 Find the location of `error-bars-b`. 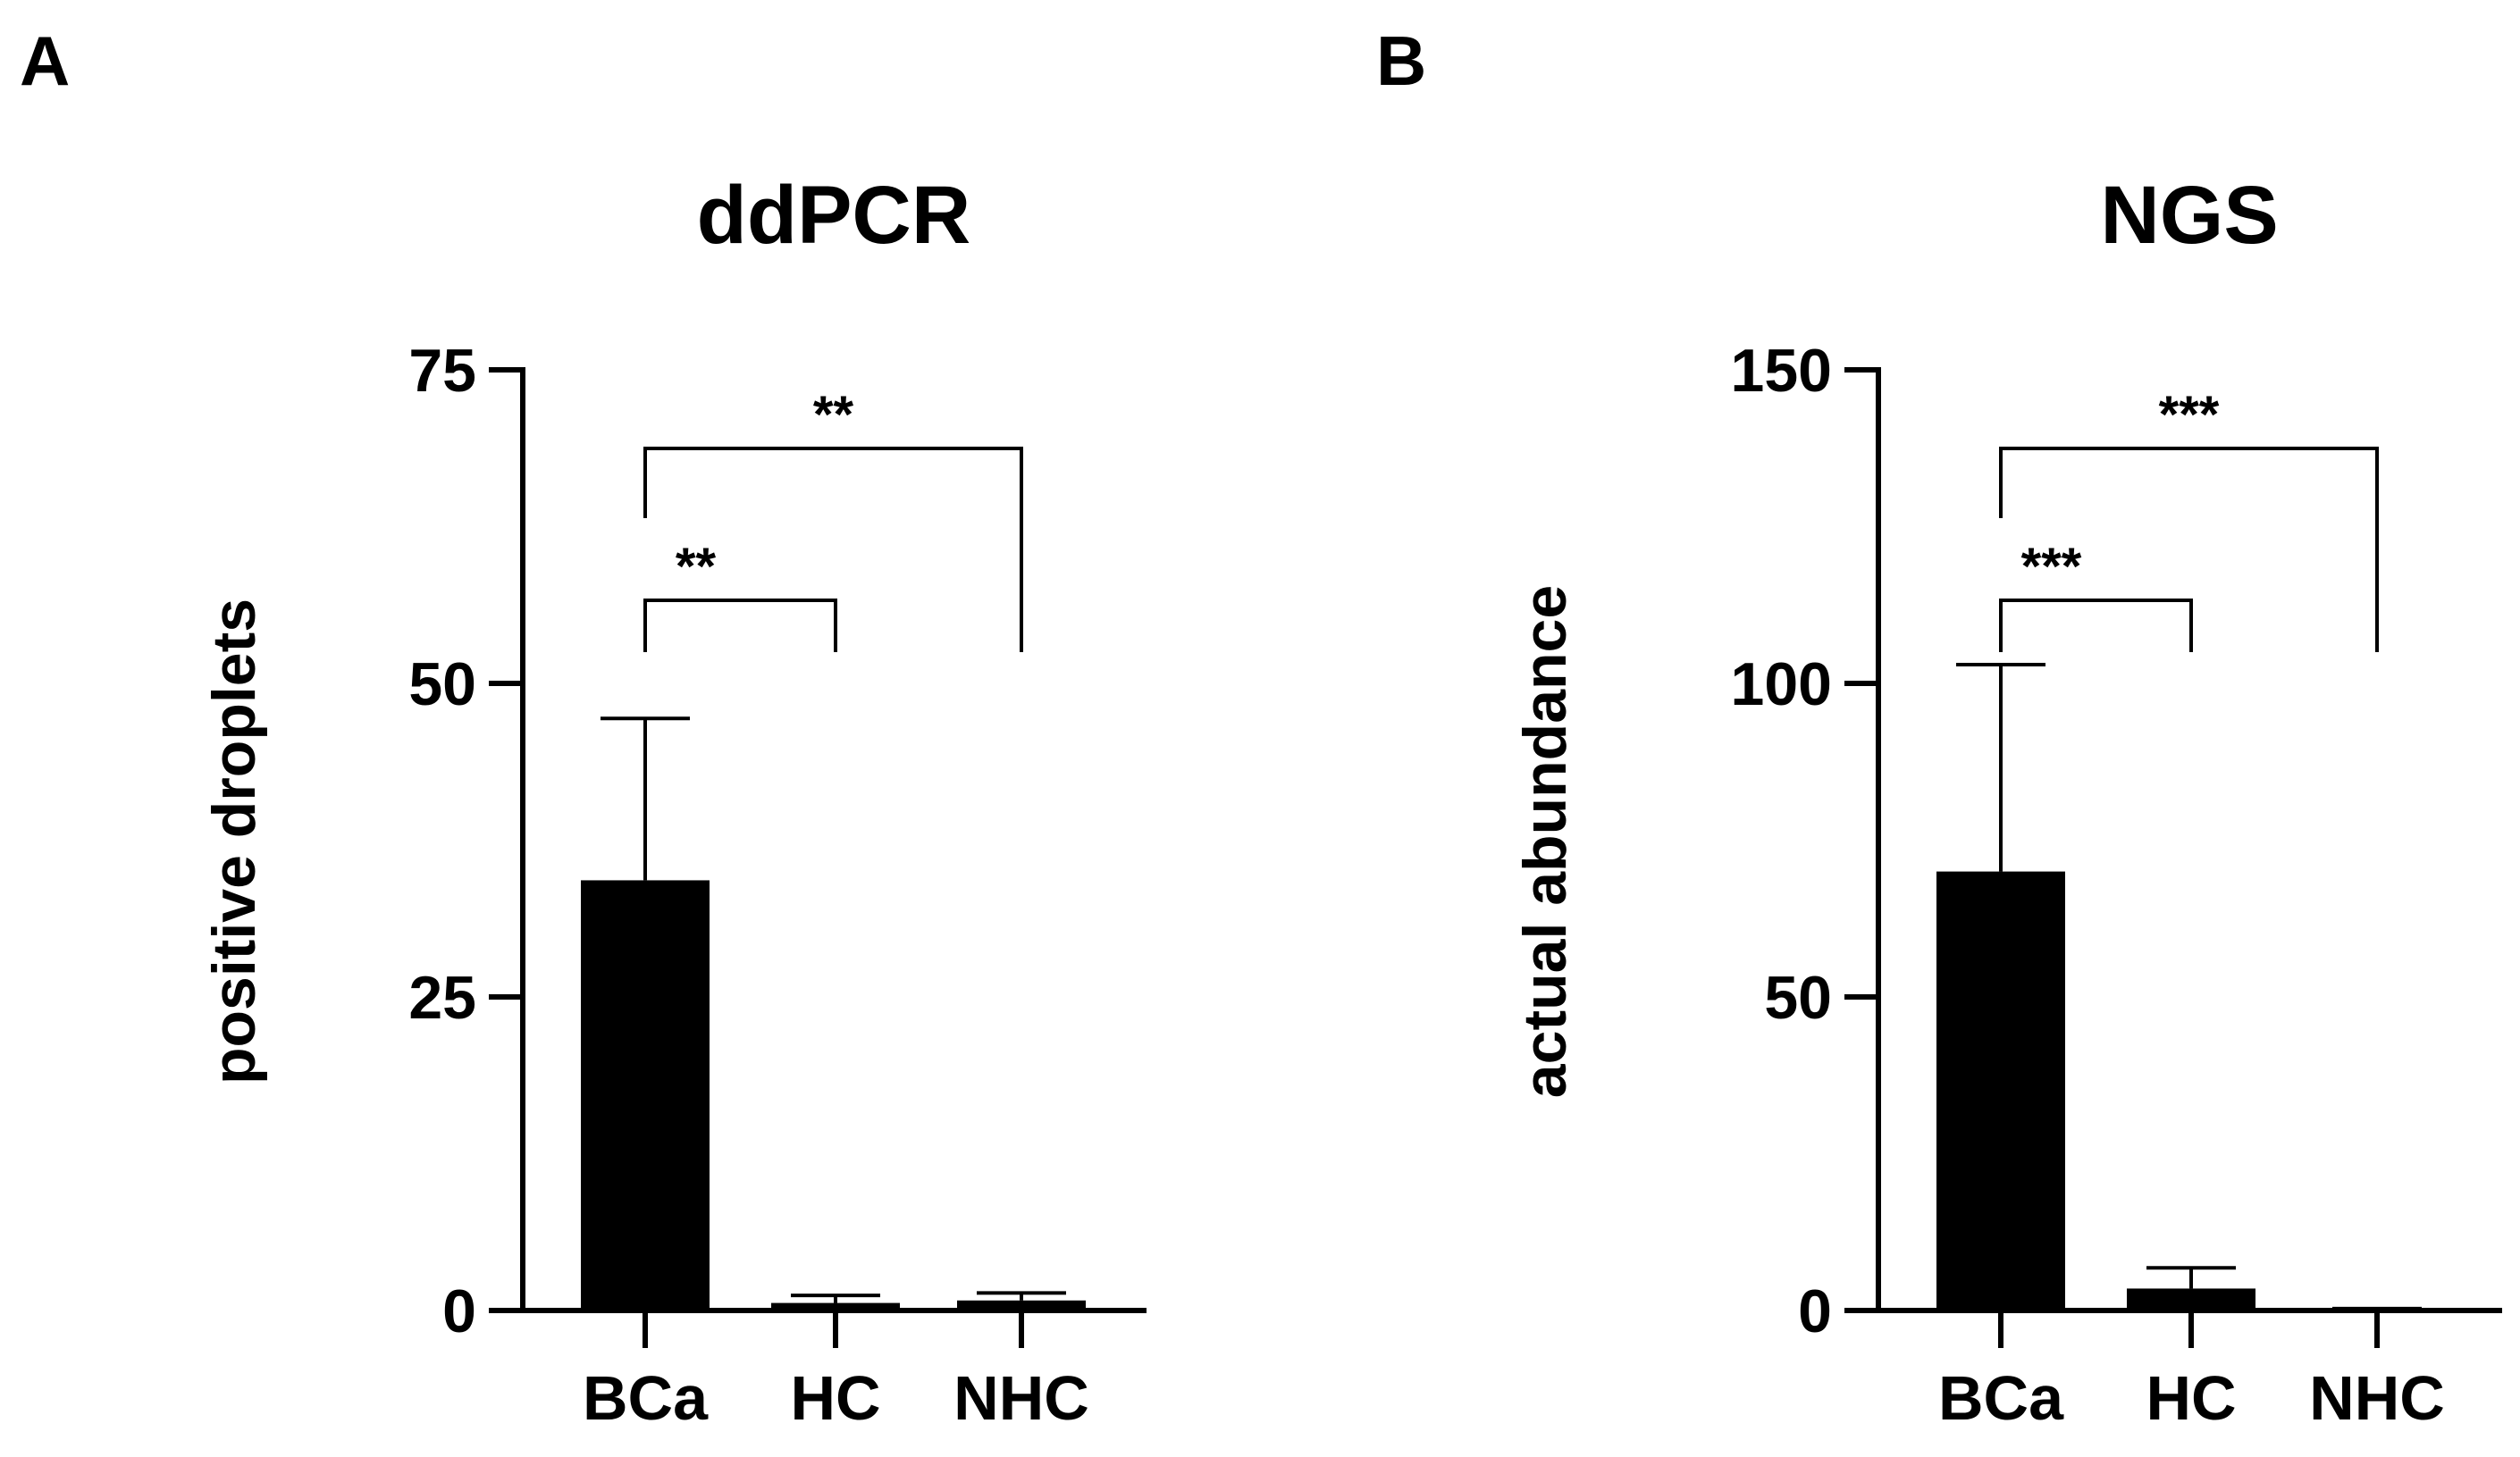

error-bars-b is located at coordinates (2189, 986).